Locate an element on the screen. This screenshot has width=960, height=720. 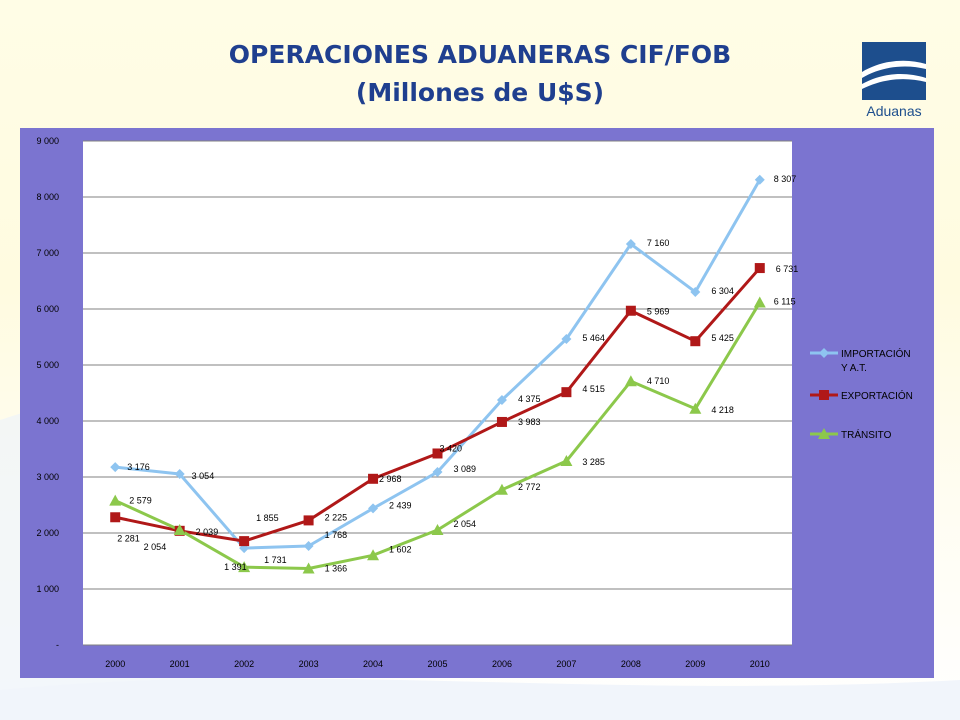
x-tick-label: 2005 is located at coordinates (437, 664).